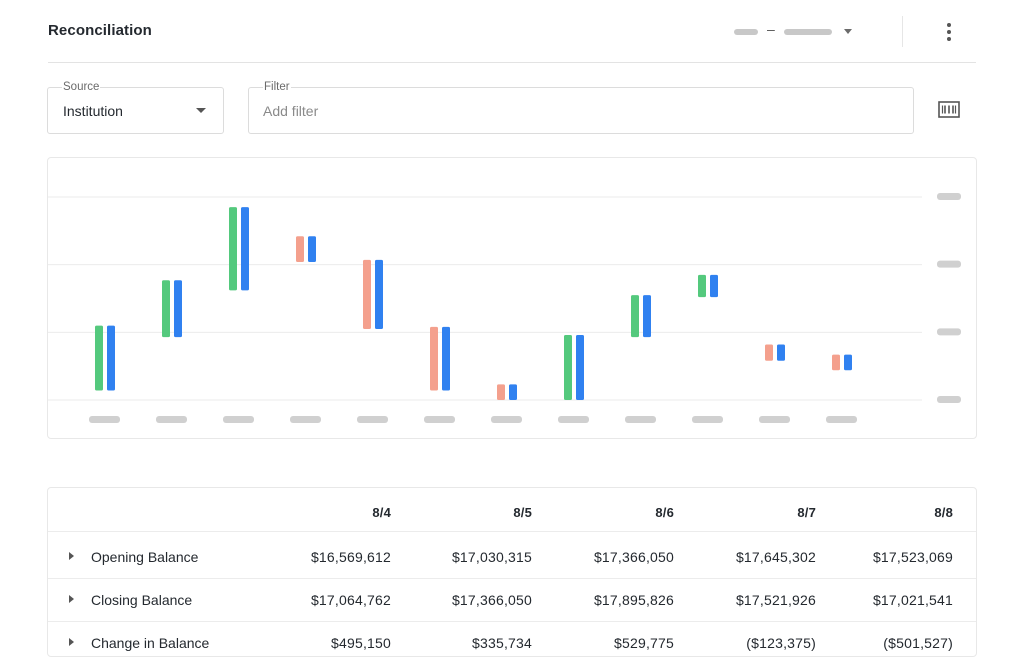 The width and height of the screenshot is (1024, 657). Describe the element at coordinates (633, 600) in the screenshot. I see `table-cell: $17,895,826` at that location.